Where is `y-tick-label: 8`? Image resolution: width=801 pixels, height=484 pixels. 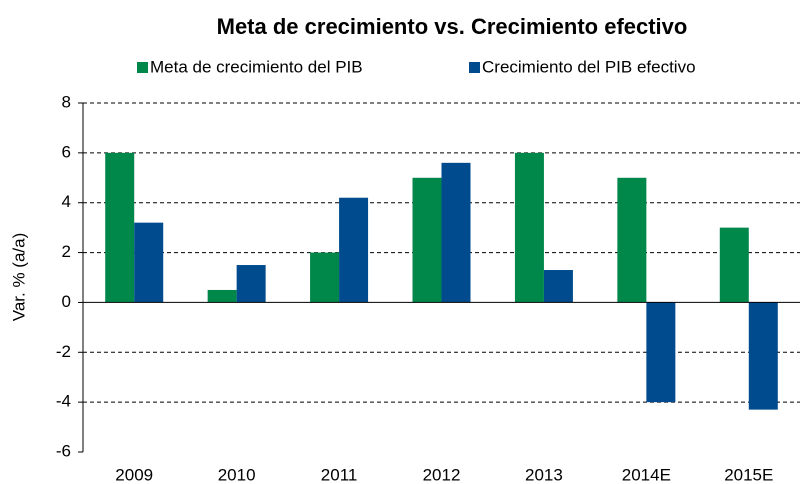 y-tick-label: 8 is located at coordinates (66, 101).